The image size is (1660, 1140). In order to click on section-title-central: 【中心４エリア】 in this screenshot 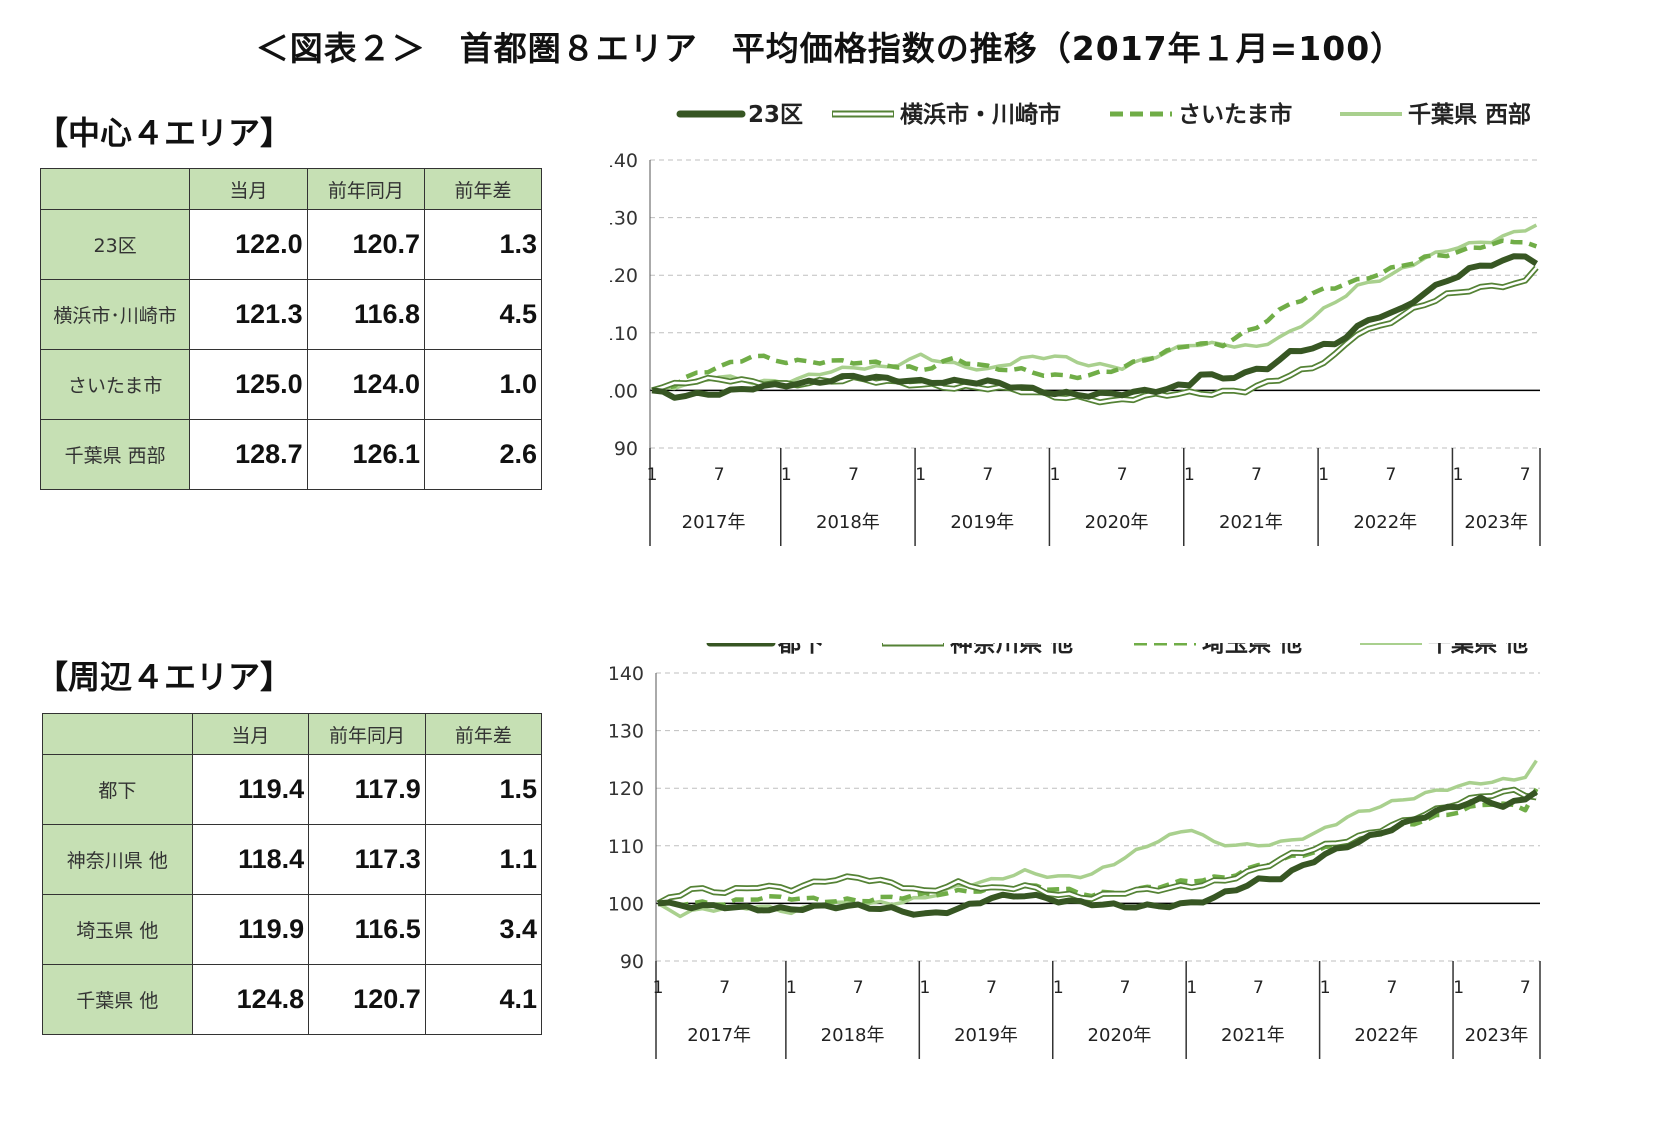, I will do `click(164, 133)`.